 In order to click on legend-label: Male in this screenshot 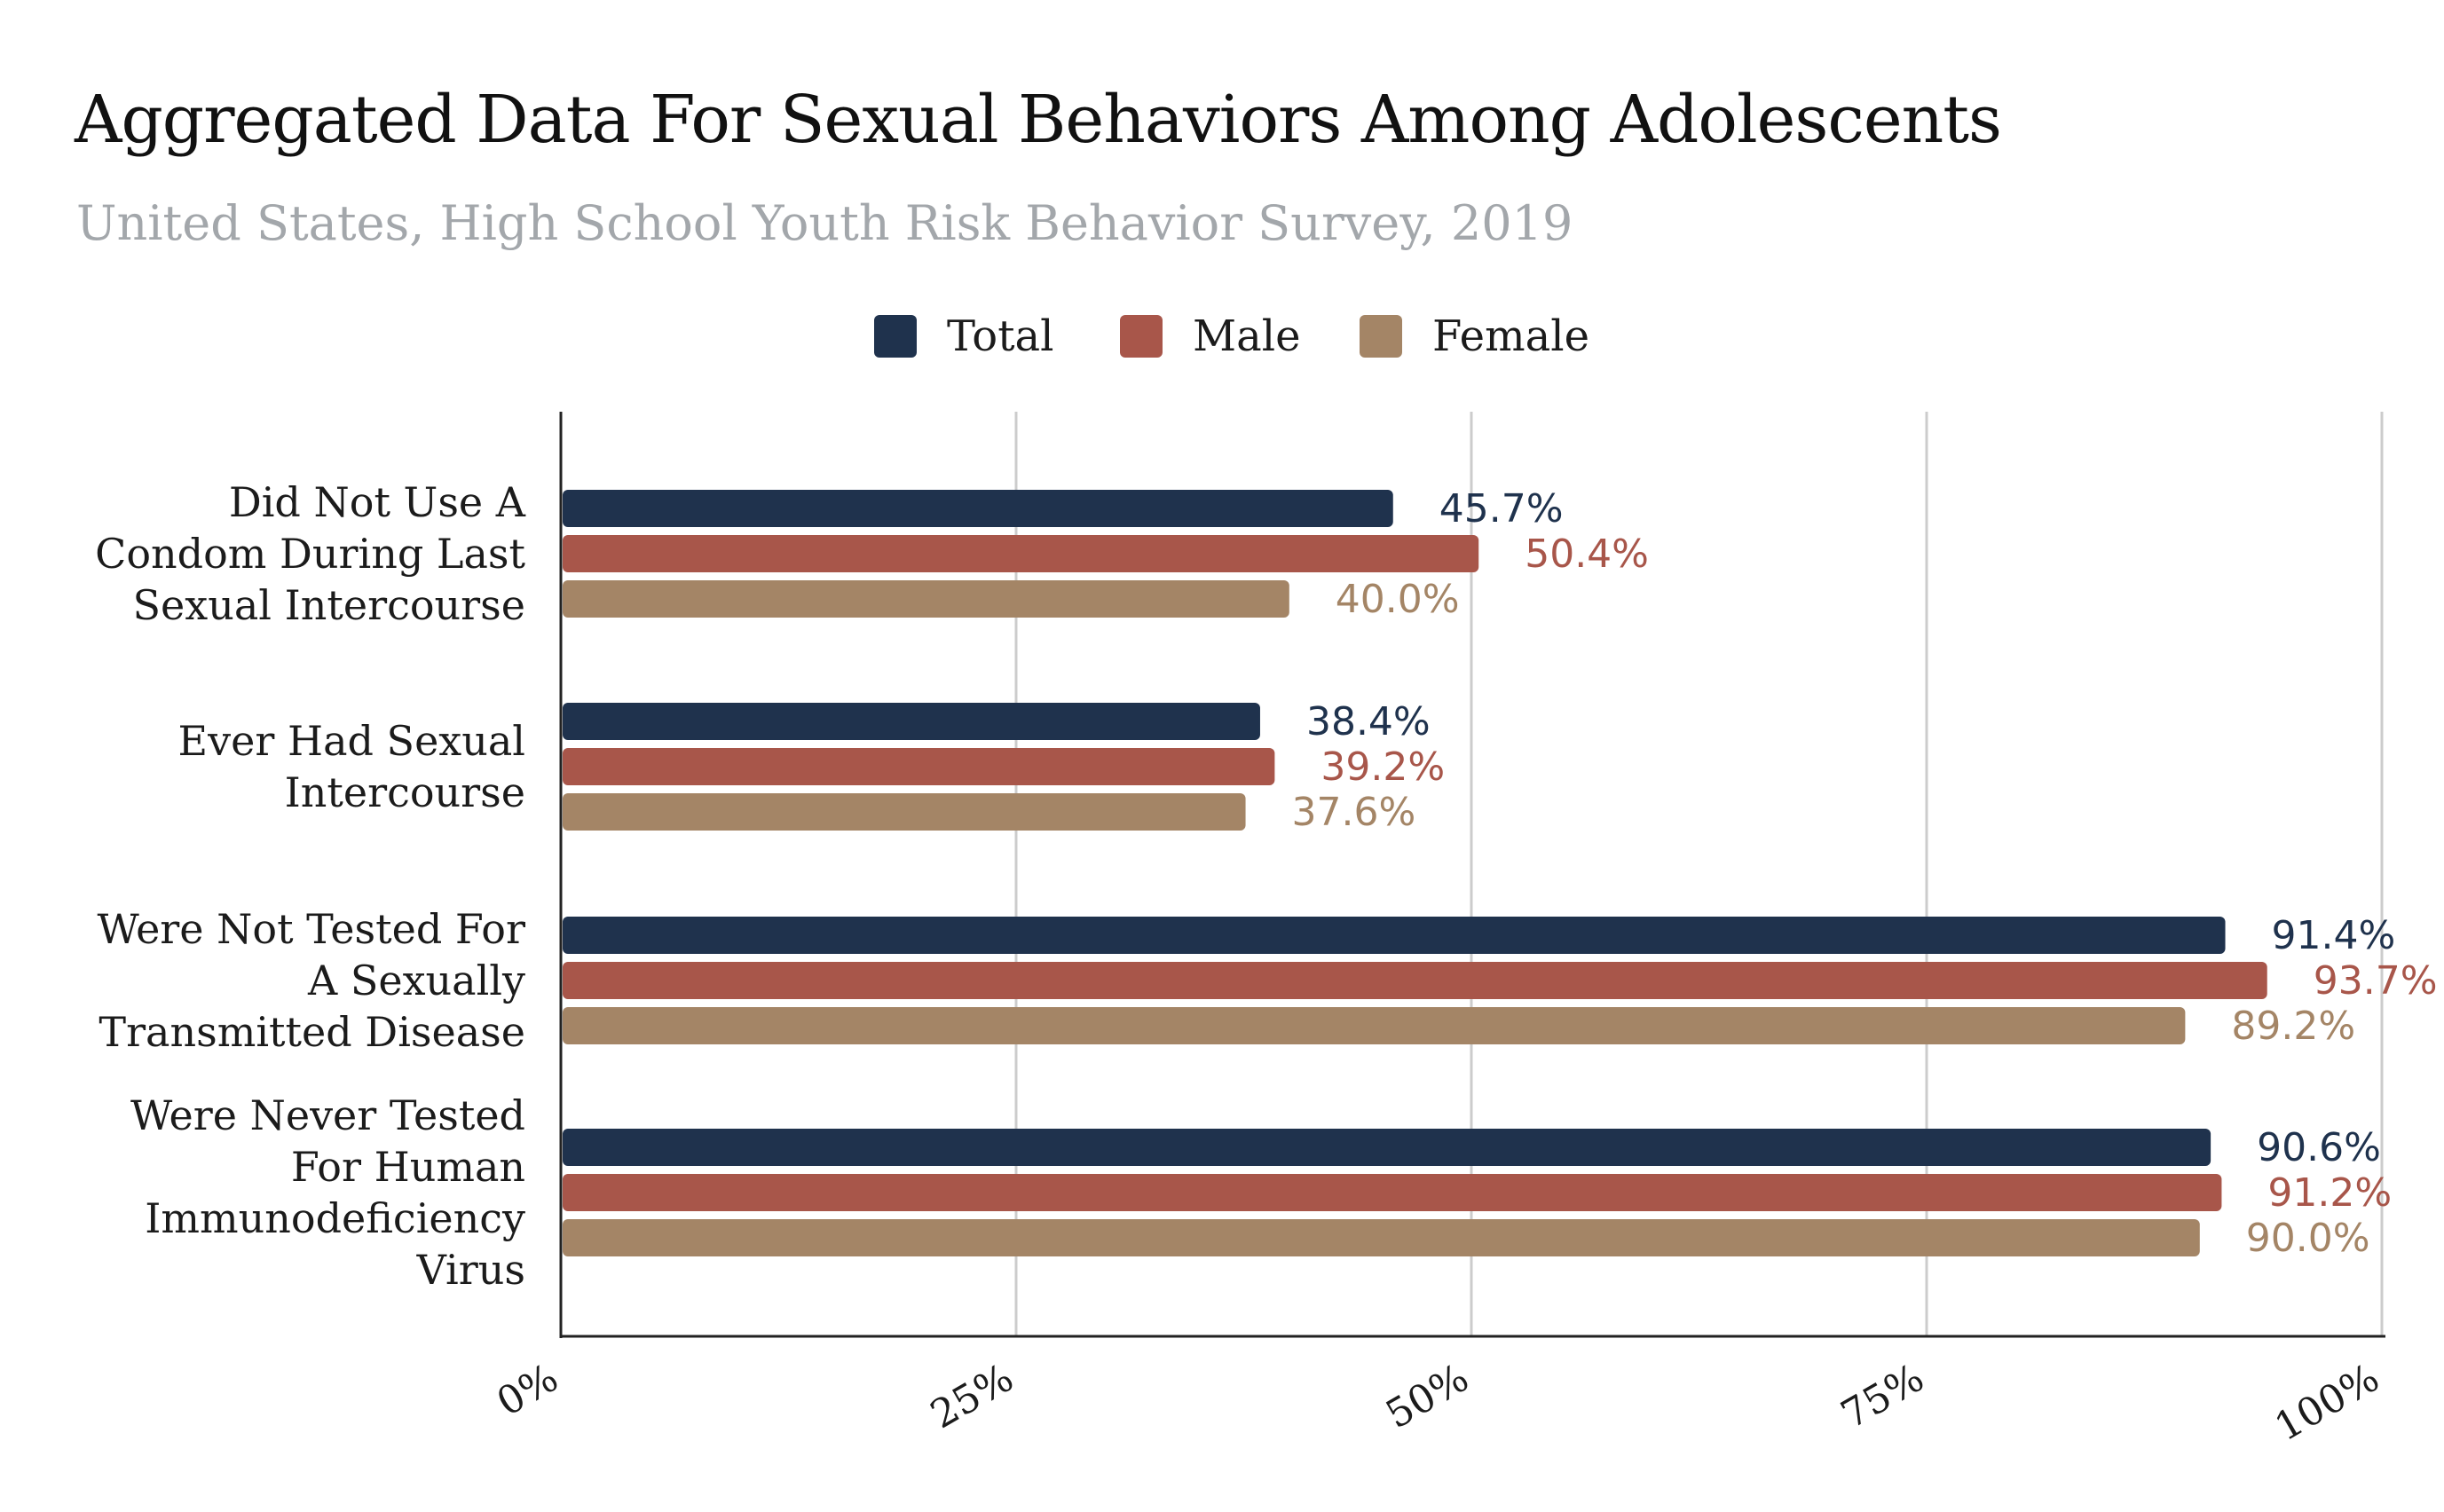, I will do `click(1247, 336)`.